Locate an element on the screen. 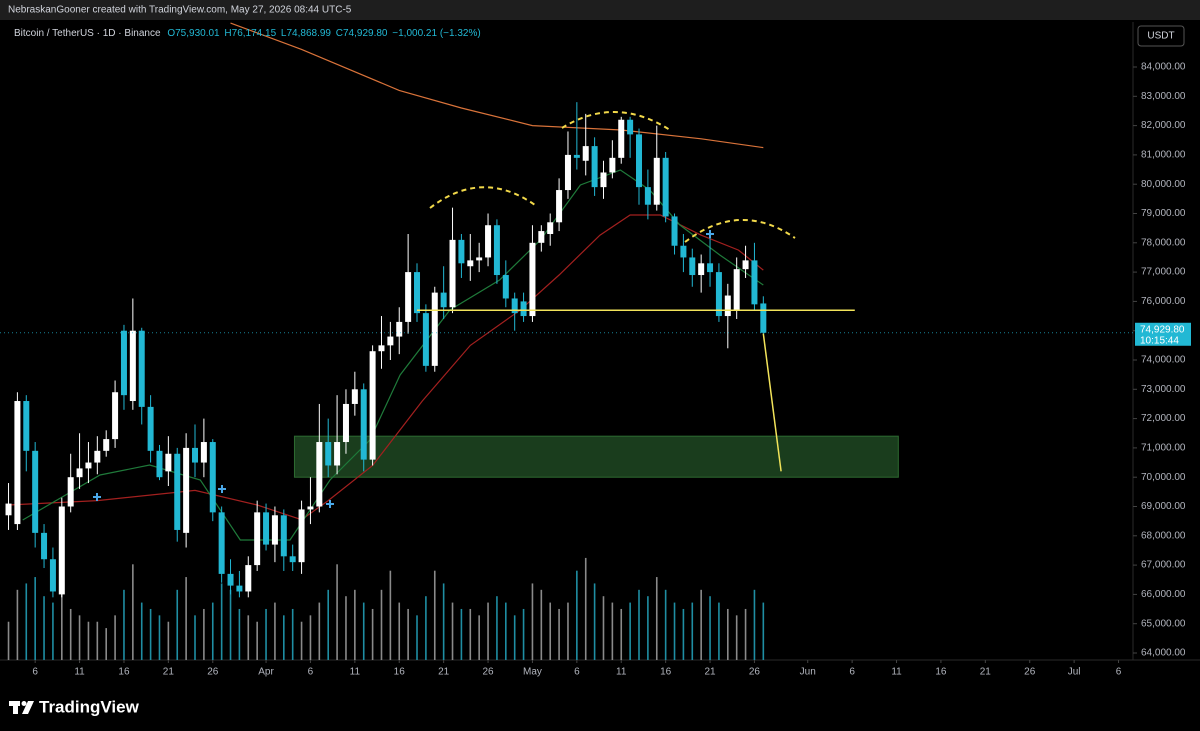 The width and height of the screenshot is (1200, 731). currency: USDT is located at coordinates (1160, 36).